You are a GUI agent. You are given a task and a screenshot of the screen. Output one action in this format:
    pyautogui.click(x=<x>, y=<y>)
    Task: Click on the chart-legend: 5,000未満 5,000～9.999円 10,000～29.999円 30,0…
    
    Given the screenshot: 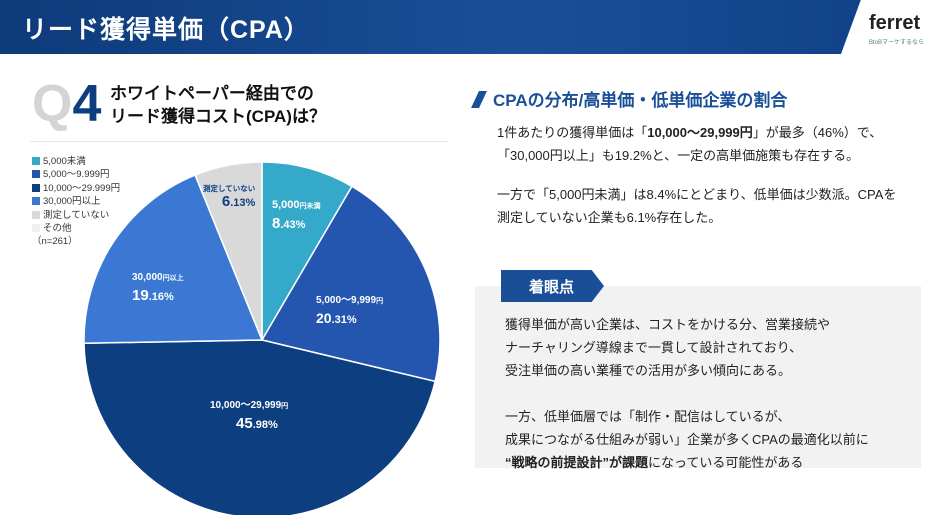 What is the action you would take?
    pyautogui.click(x=76, y=202)
    